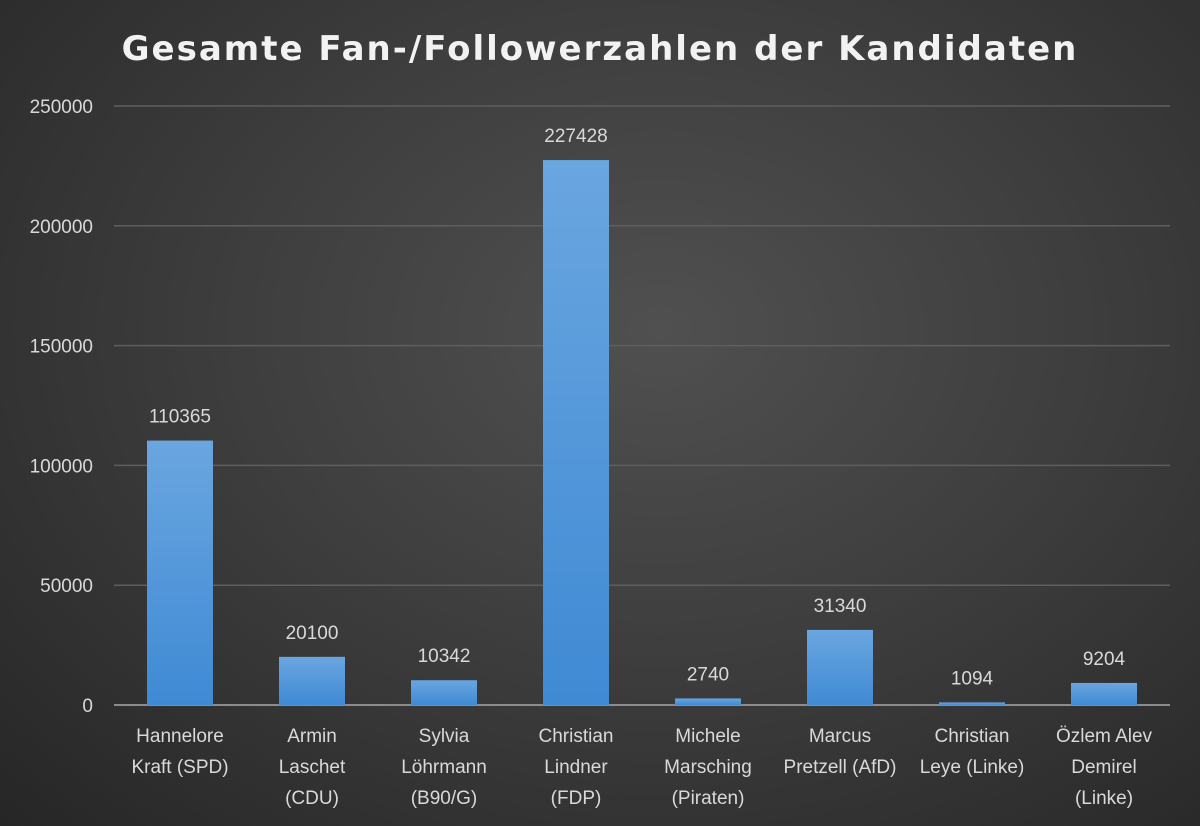  I want to click on category-label-line: Armin, so click(312, 736).